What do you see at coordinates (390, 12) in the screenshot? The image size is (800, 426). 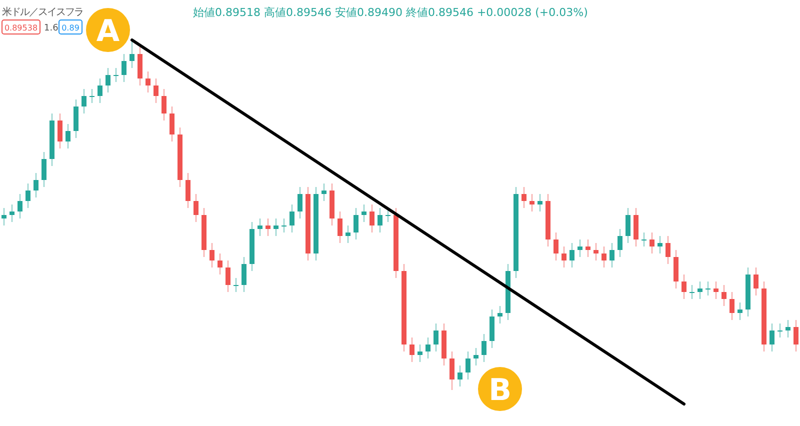 I see `chart-subtitle: 始値0.89518 高値0.89546 安値0.89490 終値0.89546 +0.00028 (+0.03%)` at bounding box center [390, 12].